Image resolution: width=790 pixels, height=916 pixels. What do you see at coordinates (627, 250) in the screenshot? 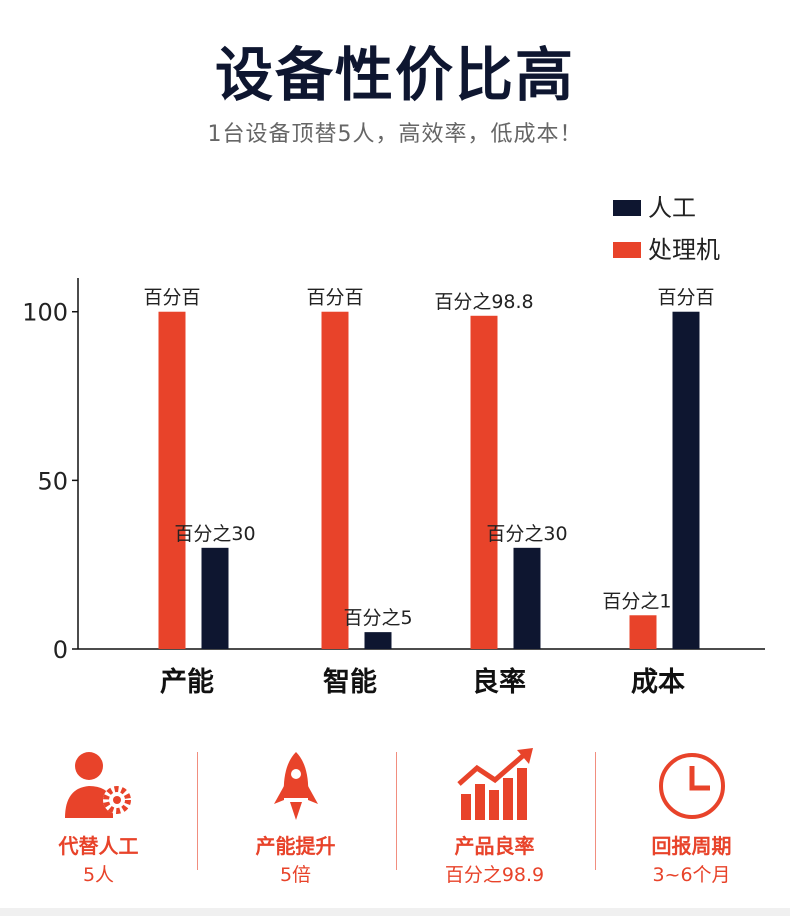
I see `legend-swatch-machine` at bounding box center [627, 250].